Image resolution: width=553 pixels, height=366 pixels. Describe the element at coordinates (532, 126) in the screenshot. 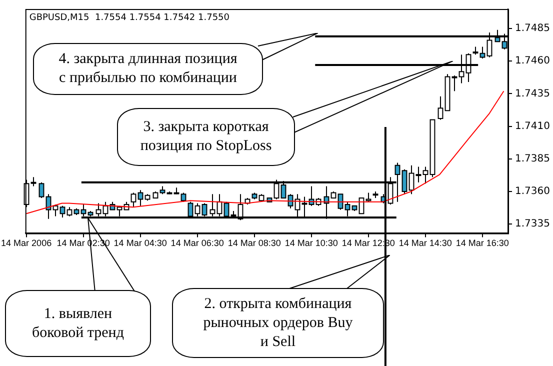

I see `y-tick-label: 1.7410` at that location.